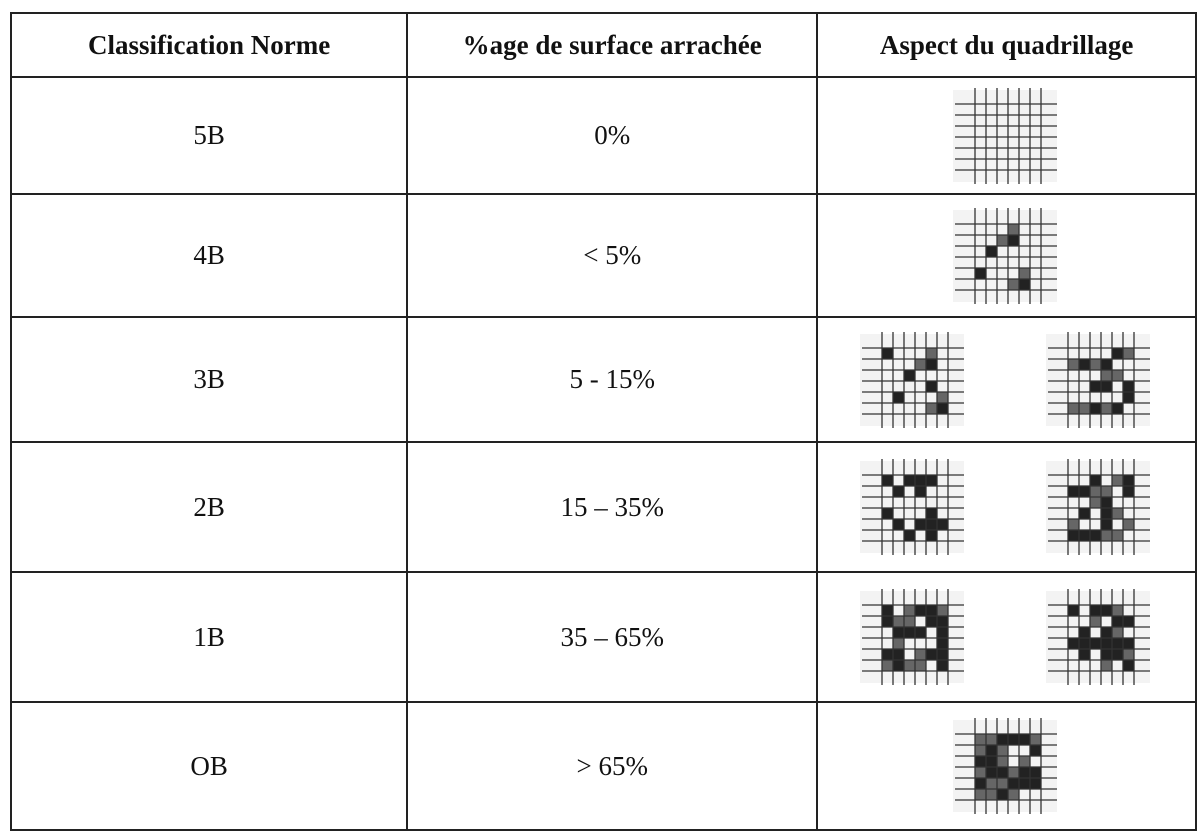 This screenshot has width=1202, height=839. I want to click on table-cell: 1B, so click(209, 637).